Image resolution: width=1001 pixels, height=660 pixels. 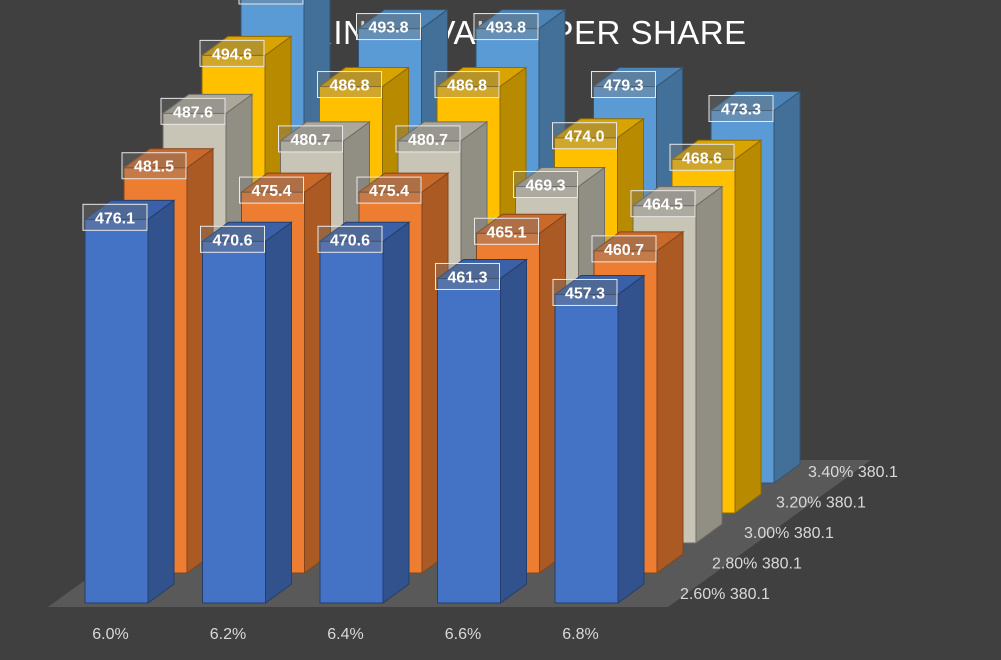 I want to click on data-label: 469.3, so click(x=545, y=185).